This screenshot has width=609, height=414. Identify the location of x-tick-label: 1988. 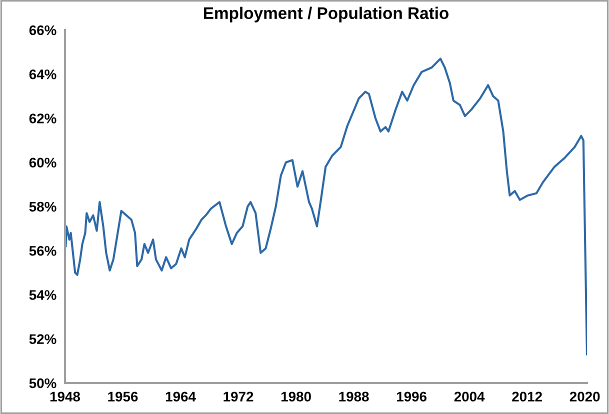
(354, 397).